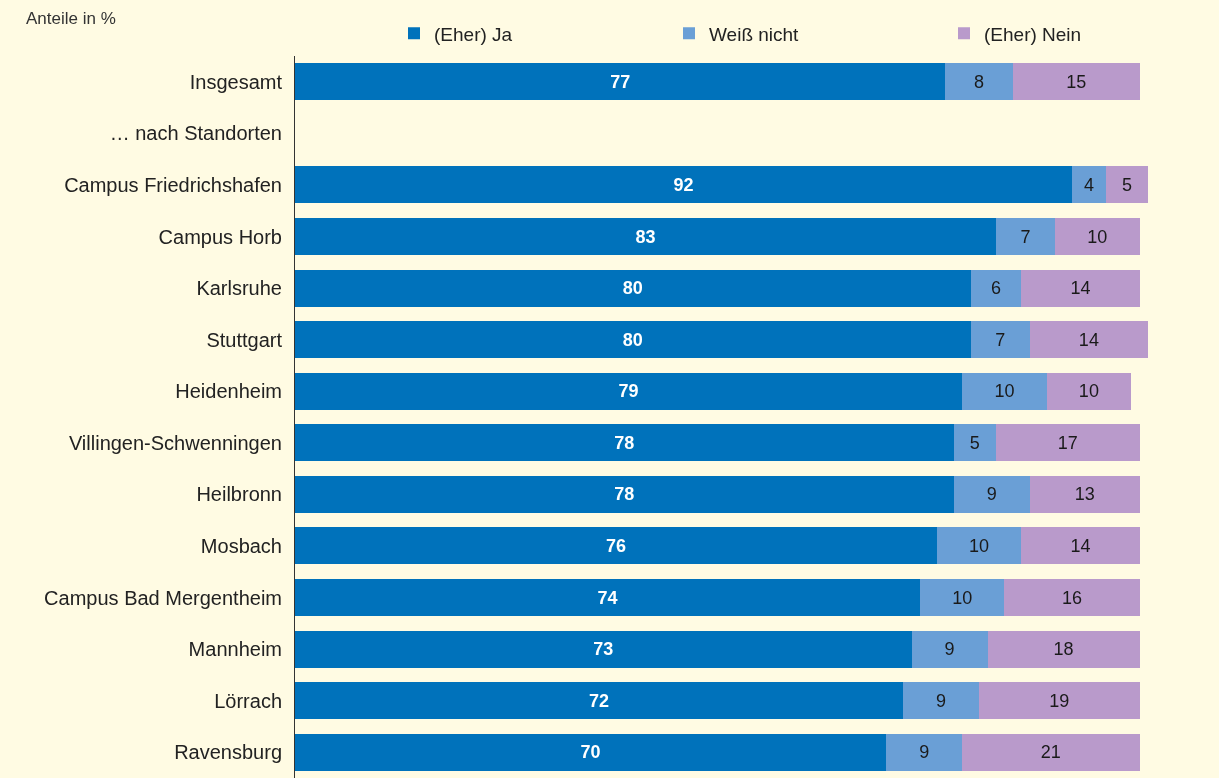 The width and height of the screenshot is (1219, 778). I want to click on data-label: 18, so click(1063, 649).